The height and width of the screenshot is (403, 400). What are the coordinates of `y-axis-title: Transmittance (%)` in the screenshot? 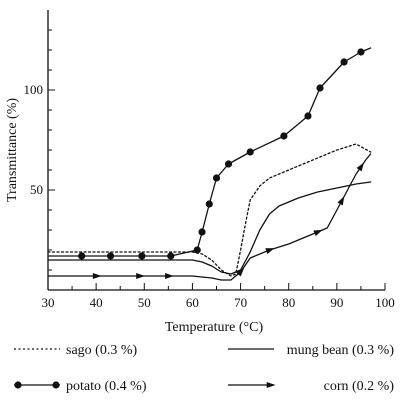 It's located at (12, 150).